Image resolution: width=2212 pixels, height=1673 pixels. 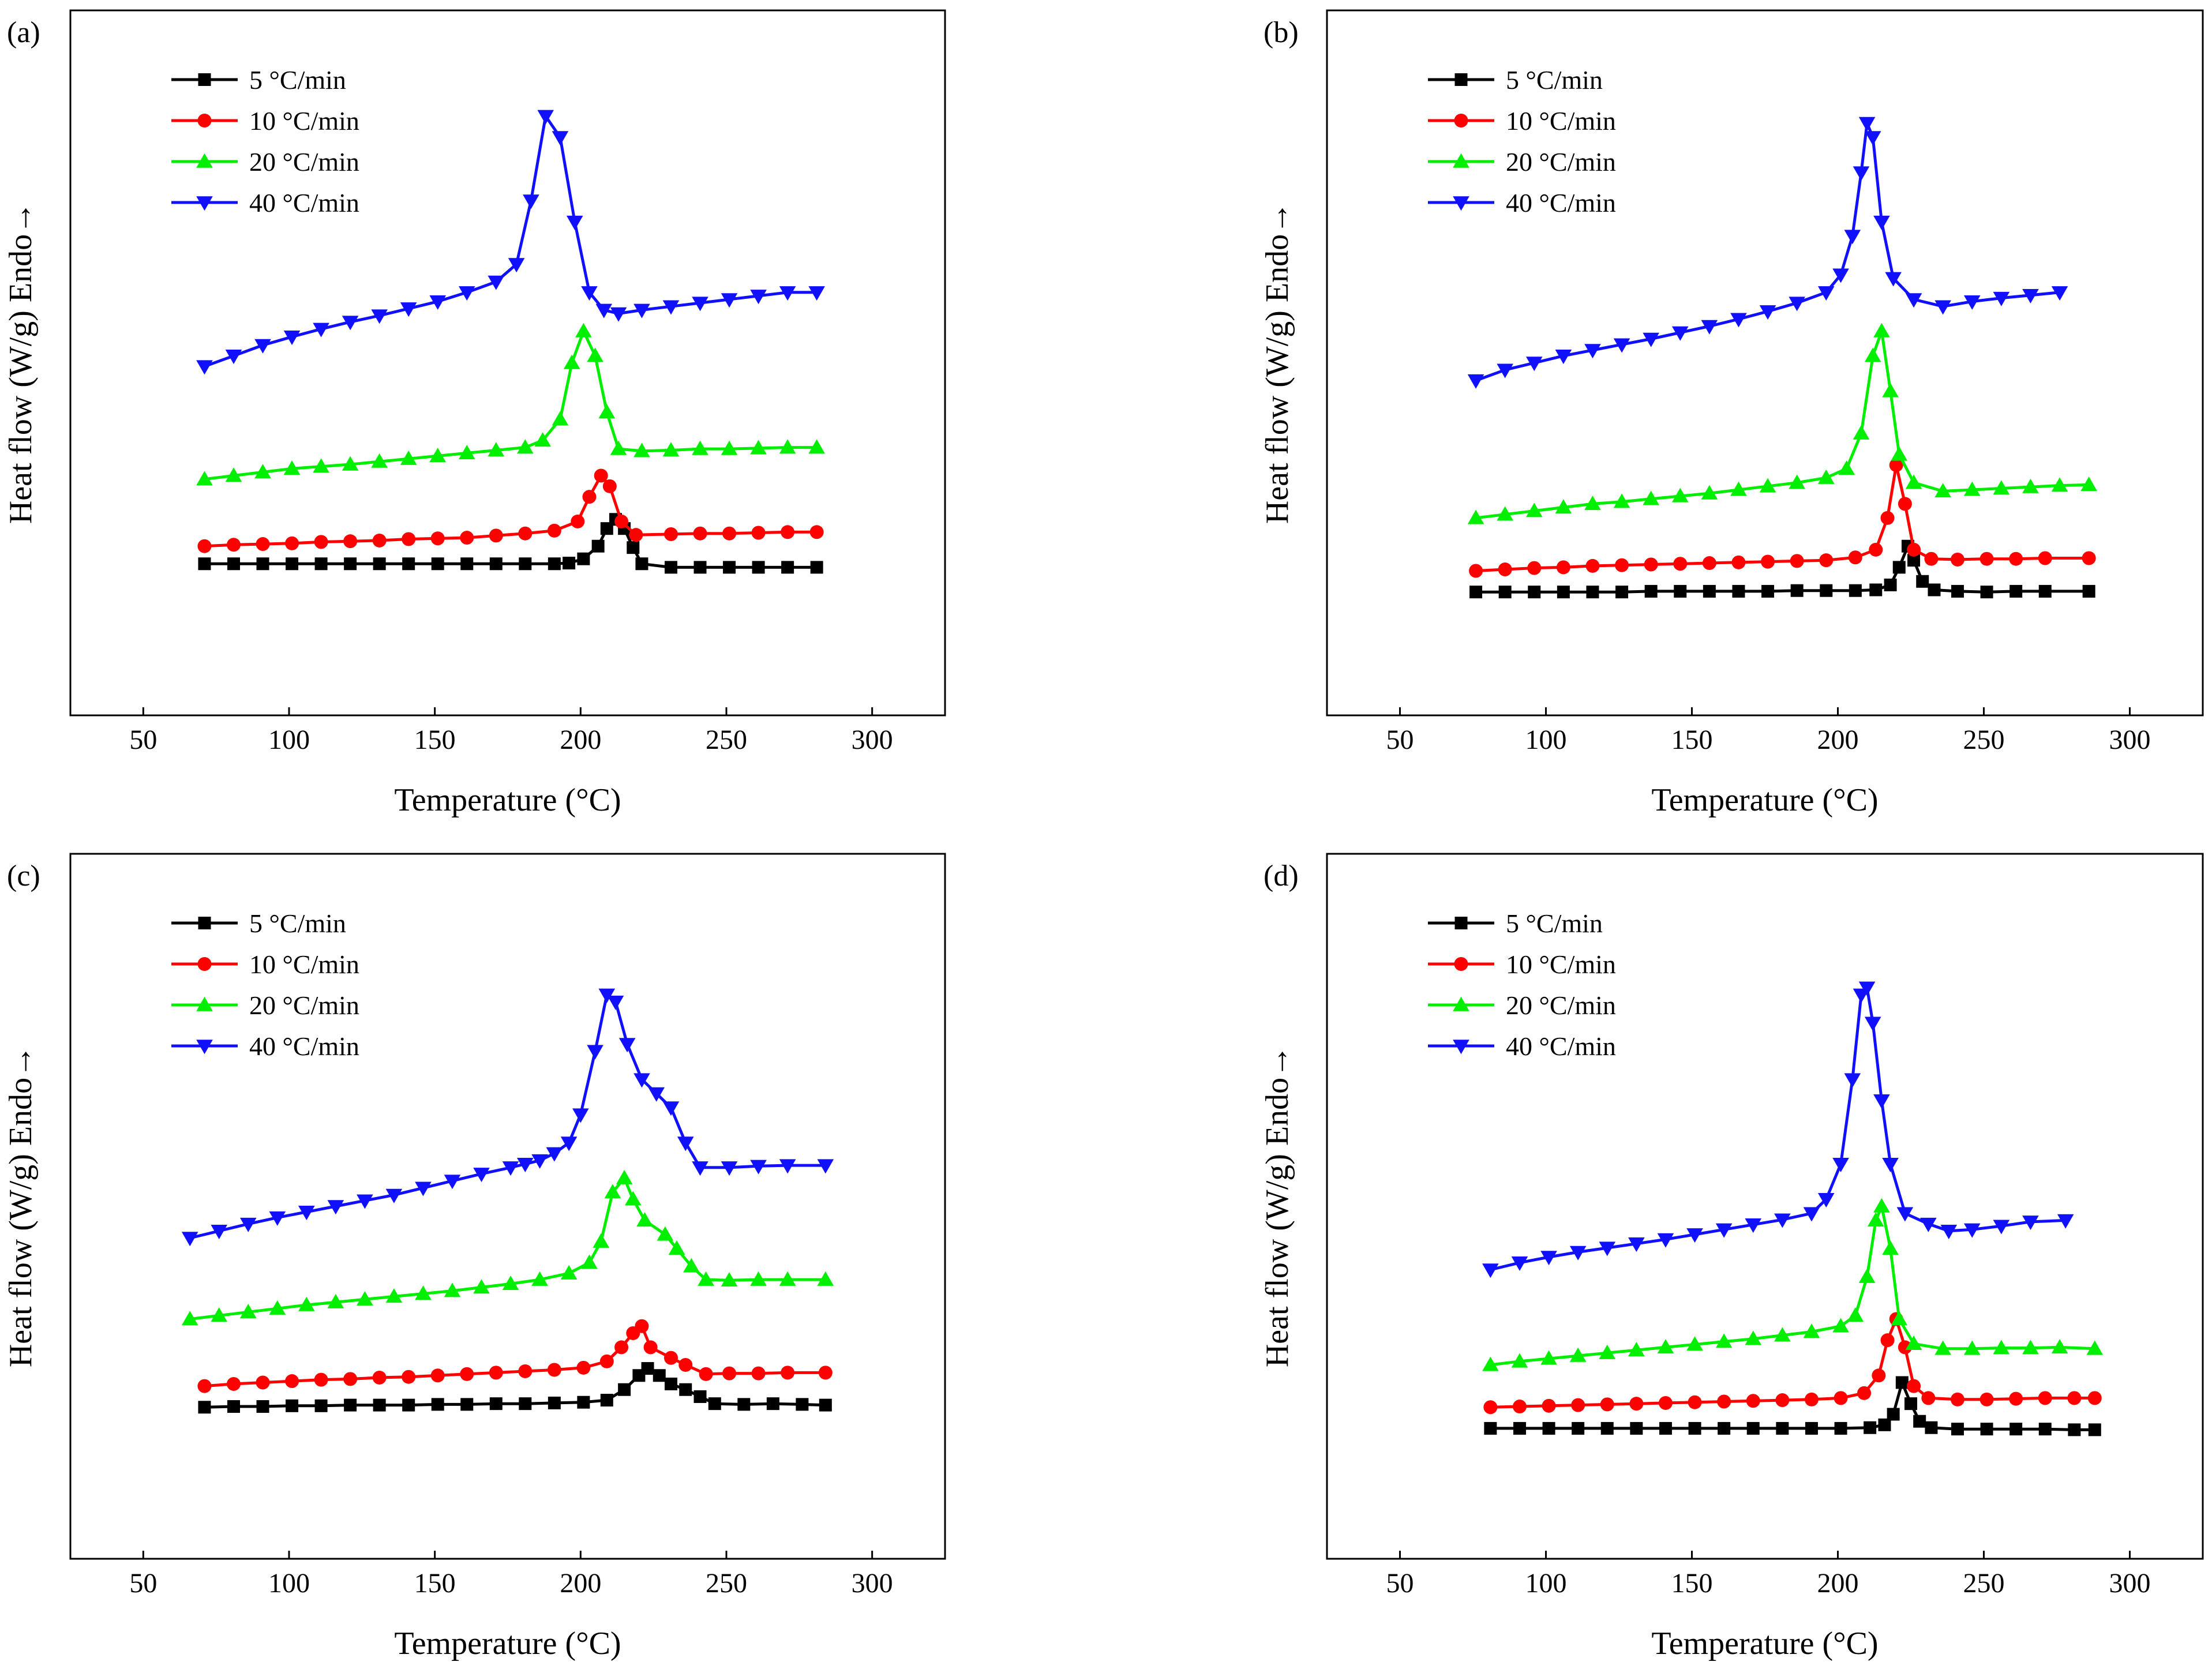 I want to click on y-axis-label: Heat flow (W/g) Endo→, so click(x=1277, y=1206).